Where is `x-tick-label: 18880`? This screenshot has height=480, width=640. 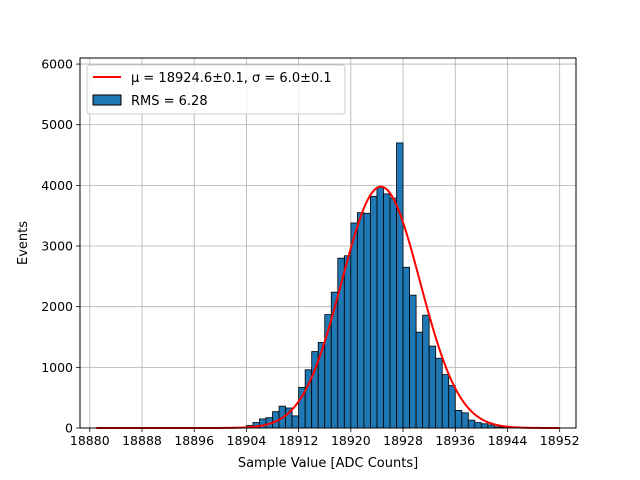 x-tick-label: 18880 is located at coordinates (90, 440).